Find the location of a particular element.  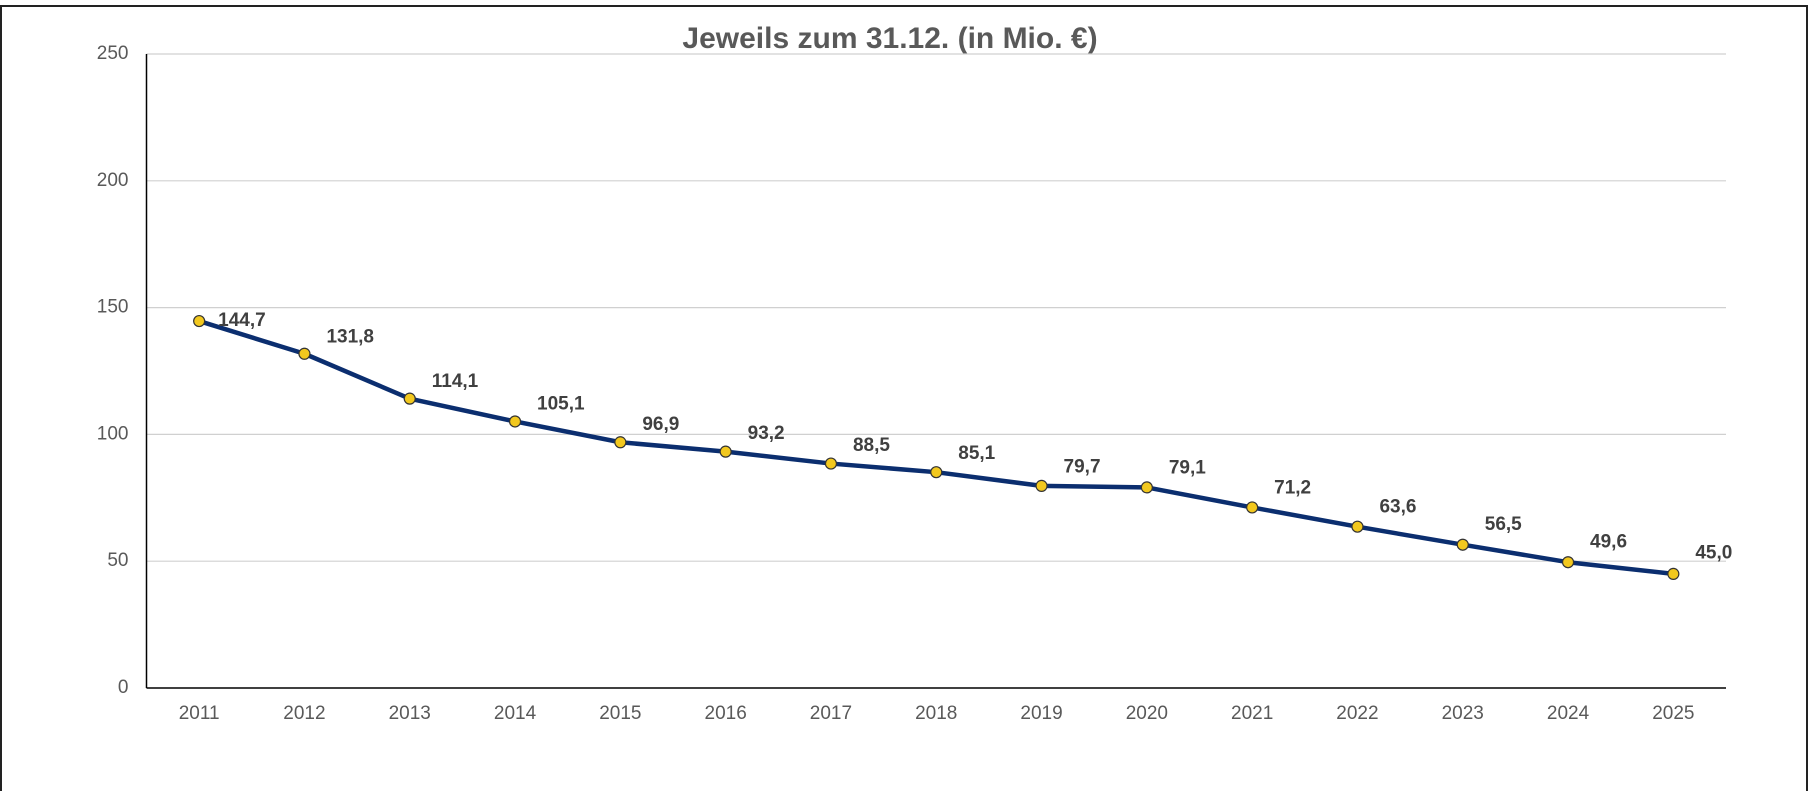

x-tick-label: 2012 is located at coordinates (304, 713).